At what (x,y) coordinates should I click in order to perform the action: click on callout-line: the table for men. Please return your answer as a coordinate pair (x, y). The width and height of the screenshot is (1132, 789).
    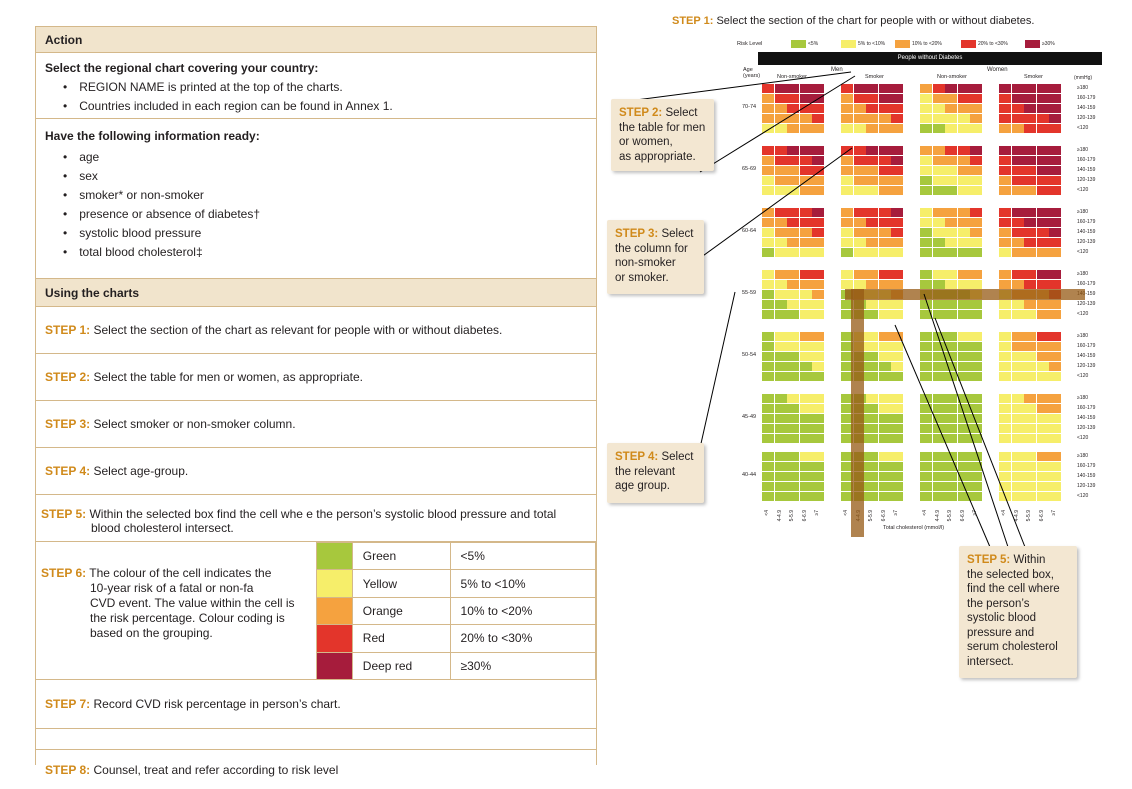
    Looking at the image, I should click on (662, 127).